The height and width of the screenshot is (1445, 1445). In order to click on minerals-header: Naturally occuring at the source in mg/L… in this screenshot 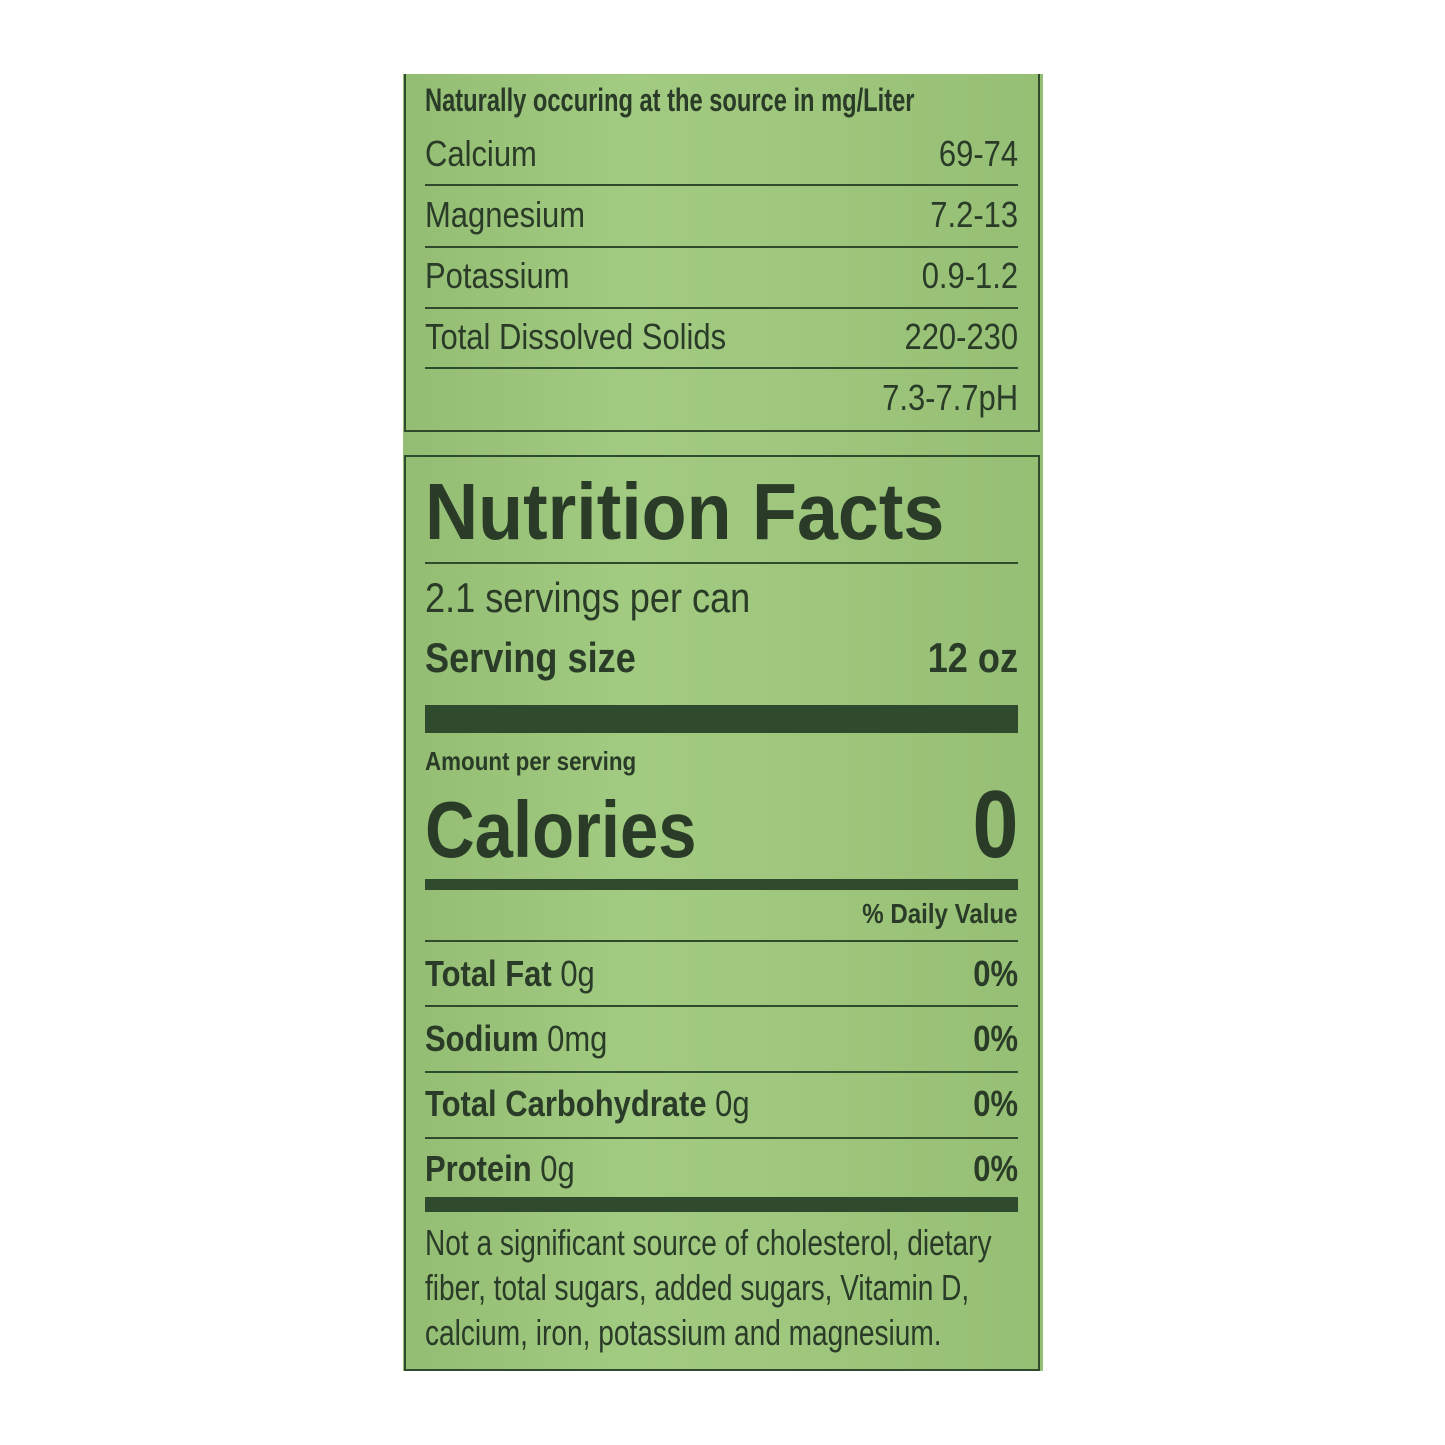, I will do `click(670, 100)`.